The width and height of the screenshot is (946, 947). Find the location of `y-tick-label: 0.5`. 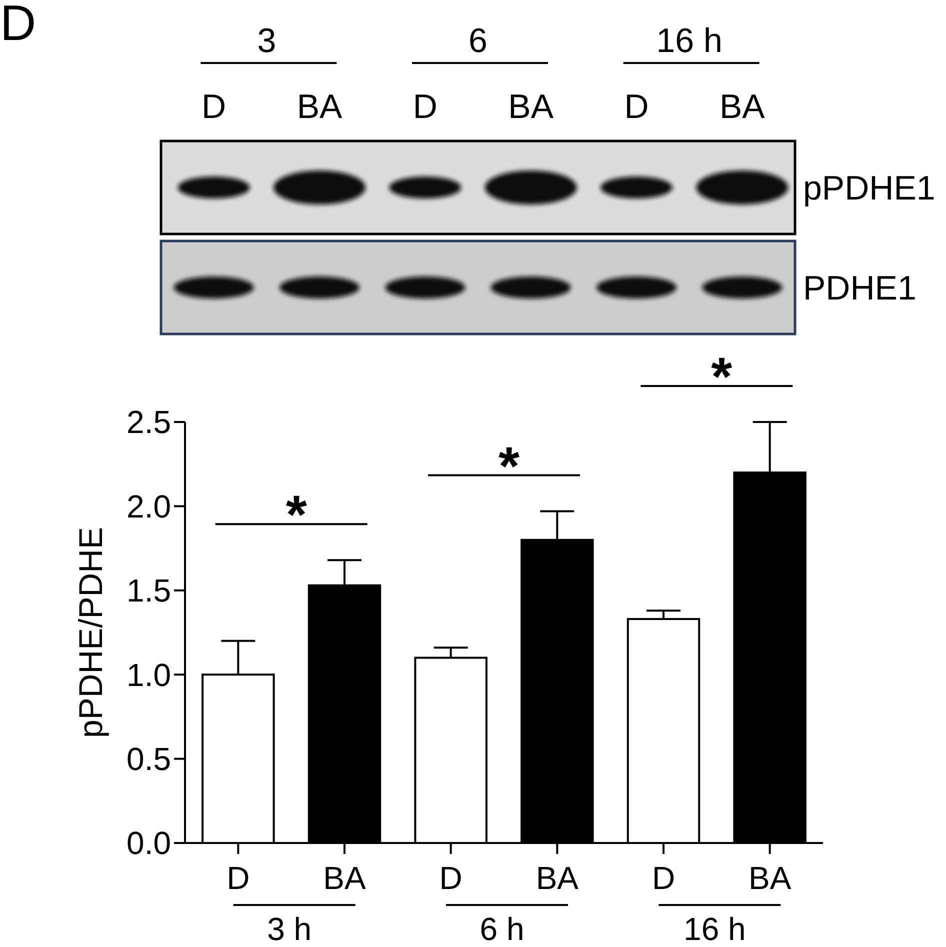

y-tick-label: 0.5 is located at coordinates (148, 759).